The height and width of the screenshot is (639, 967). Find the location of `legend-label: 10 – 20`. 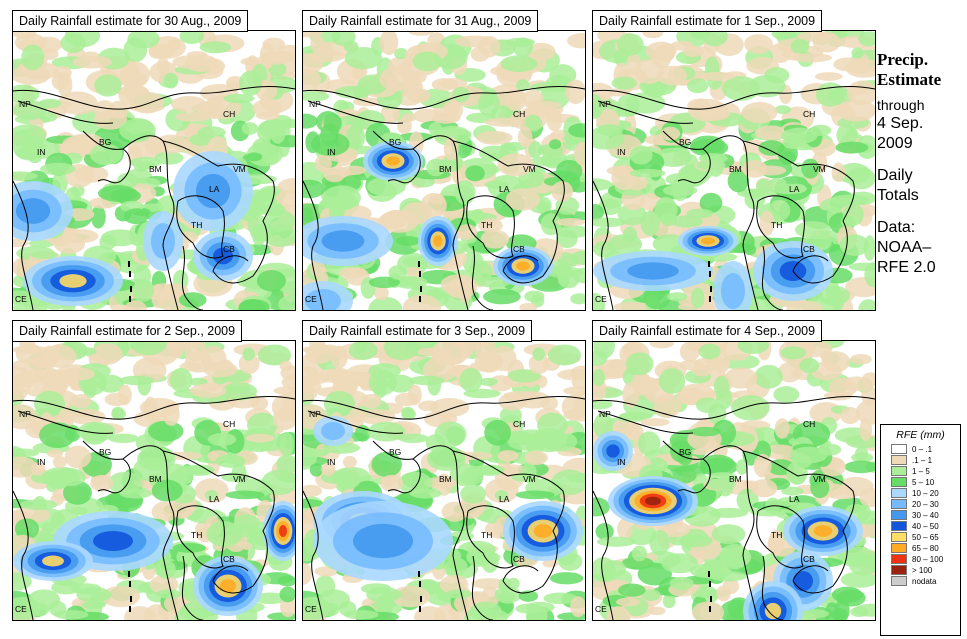

legend-label: 10 – 20 is located at coordinates (925, 493).